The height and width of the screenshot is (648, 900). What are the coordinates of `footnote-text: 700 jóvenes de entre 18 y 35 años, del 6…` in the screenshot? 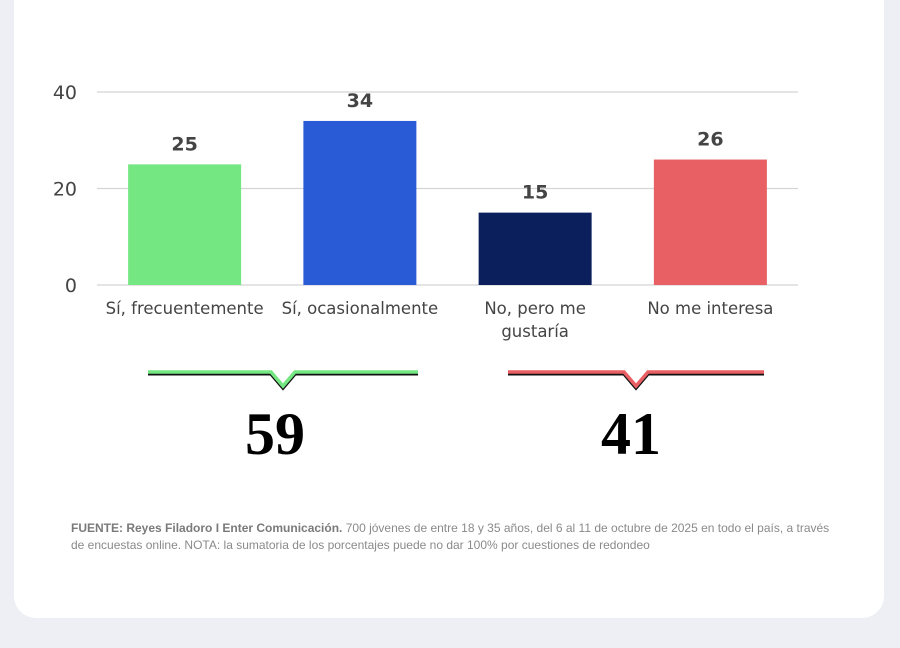 It's located at (450, 536).